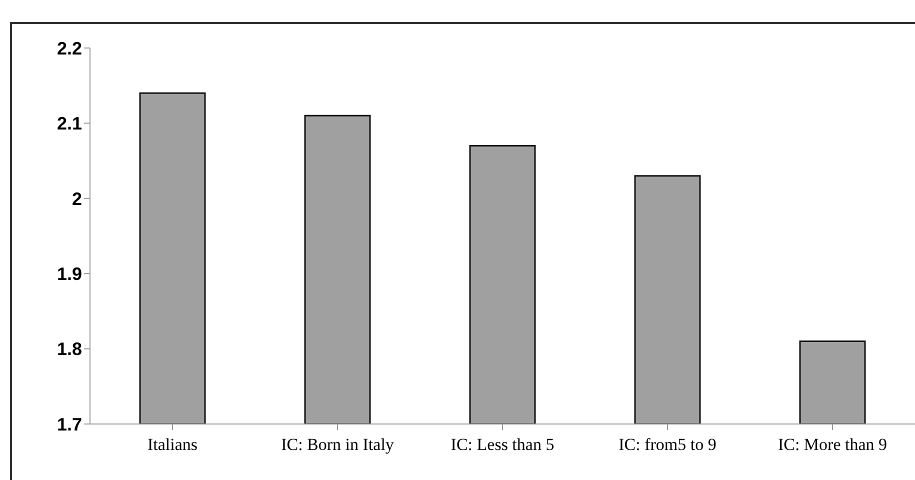 This screenshot has width=915, height=480. What do you see at coordinates (77, 198) in the screenshot?
I see `y-tick-label: 2` at bounding box center [77, 198].